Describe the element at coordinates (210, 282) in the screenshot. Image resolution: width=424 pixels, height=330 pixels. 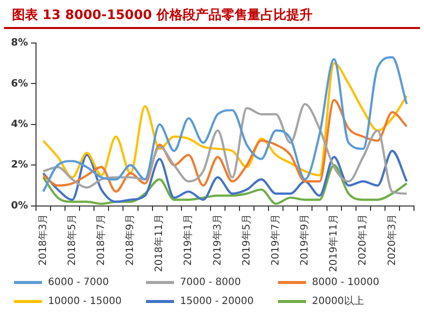
I see `legend-label: 7000 - 8000` at that location.